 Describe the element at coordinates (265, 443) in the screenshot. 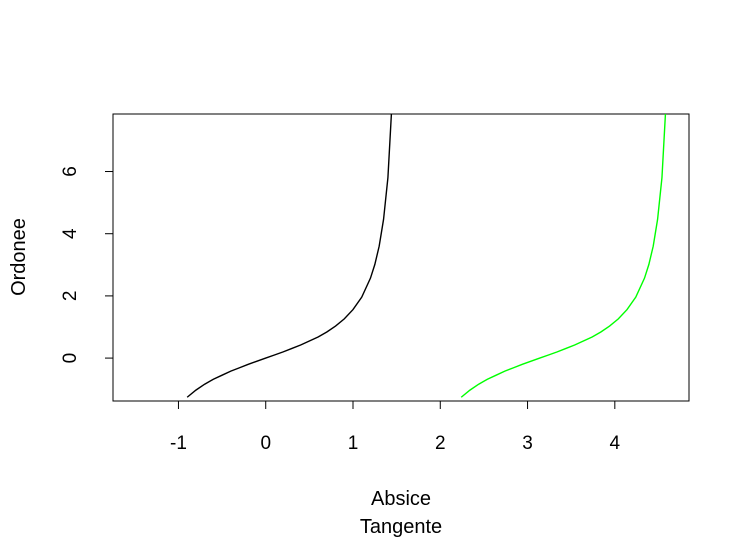

I see `x-tick-label: 0` at that location.